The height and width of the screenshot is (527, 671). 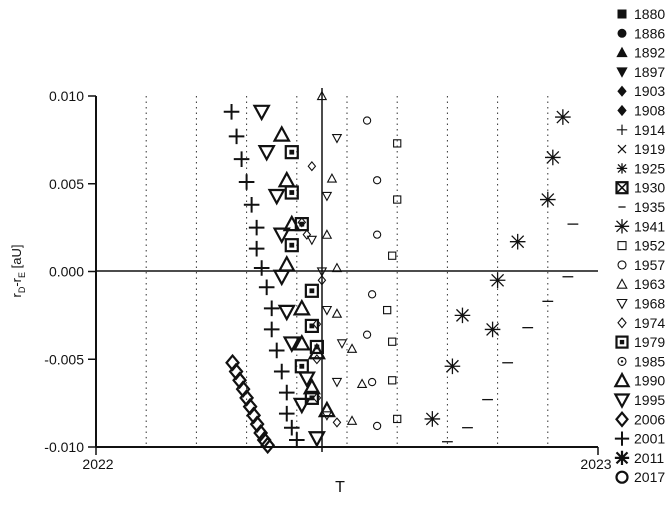 I want to click on legend-label-1941: 1941, so click(x=649, y=226).